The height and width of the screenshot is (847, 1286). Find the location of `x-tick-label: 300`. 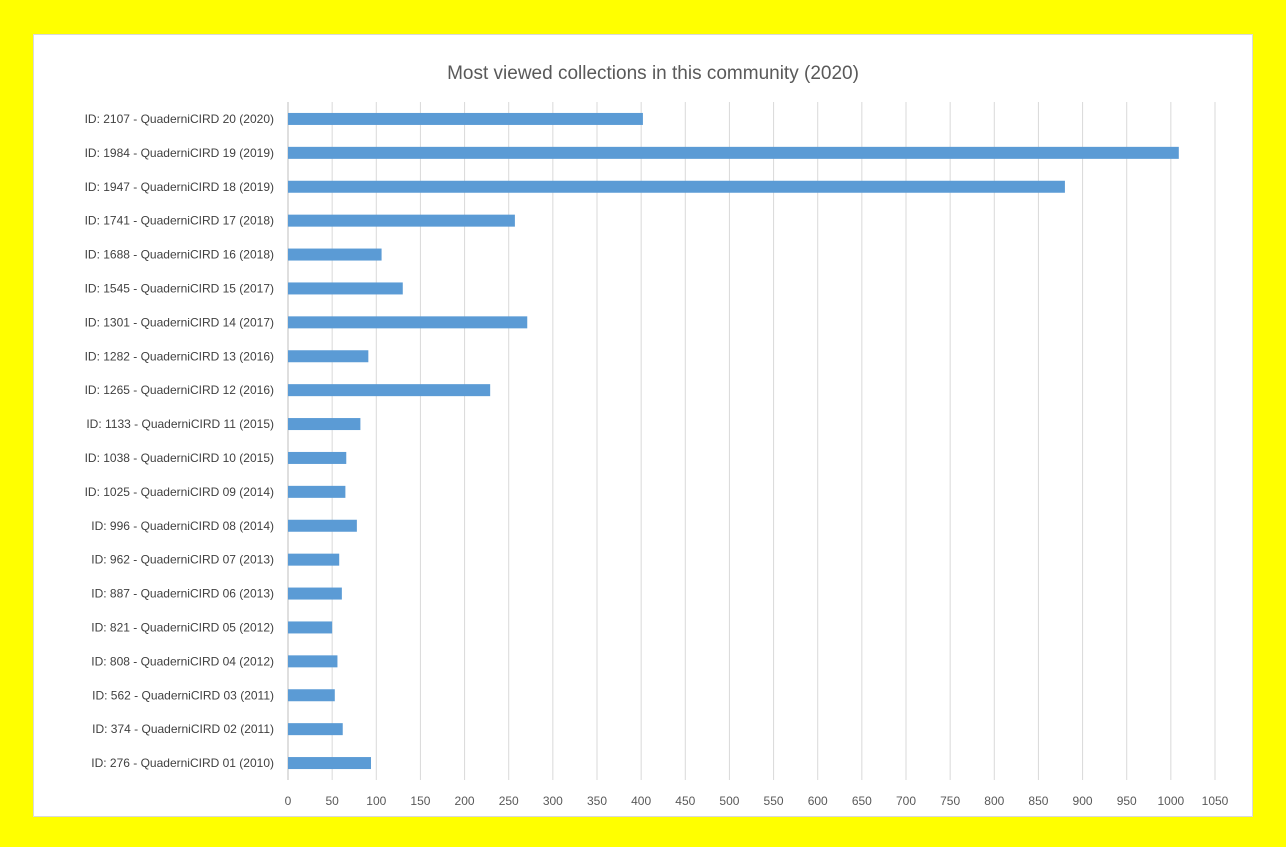

x-tick-label: 300 is located at coordinates (553, 801).